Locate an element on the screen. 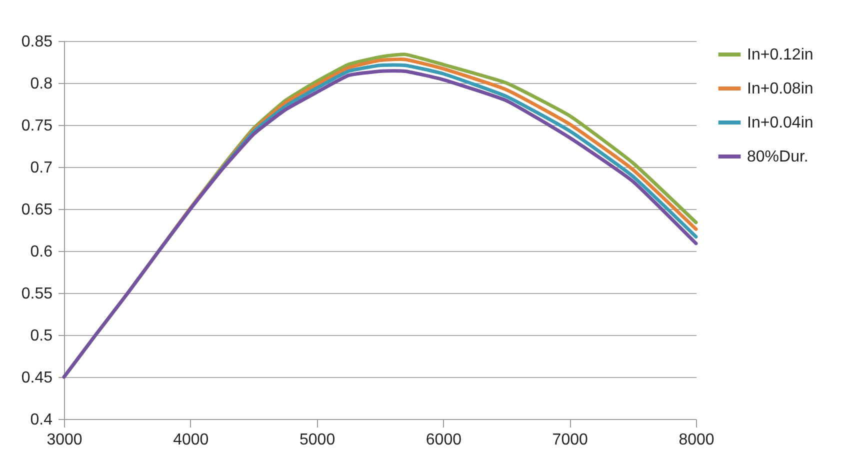 The height and width of the screenshot is (462, 862). x-tick-label: 3000 is located at coordinates (64, 440).